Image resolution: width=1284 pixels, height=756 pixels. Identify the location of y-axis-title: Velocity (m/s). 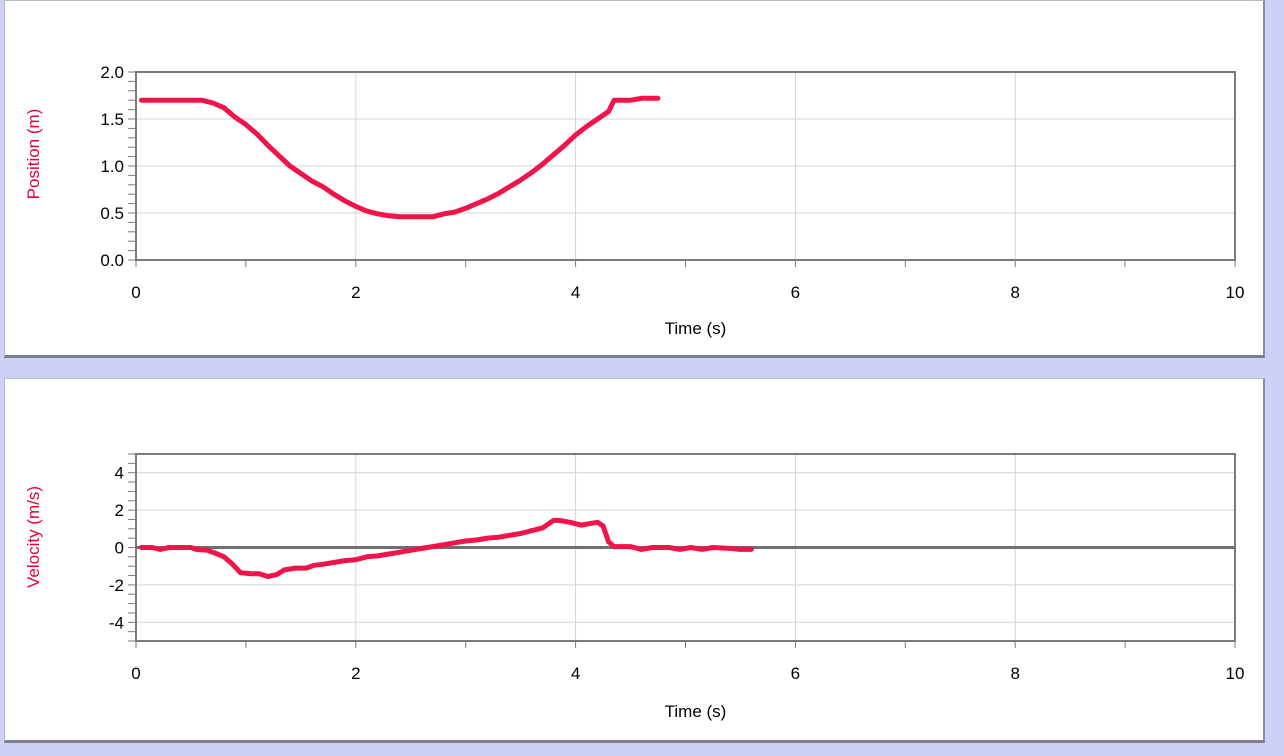
(33, 537).